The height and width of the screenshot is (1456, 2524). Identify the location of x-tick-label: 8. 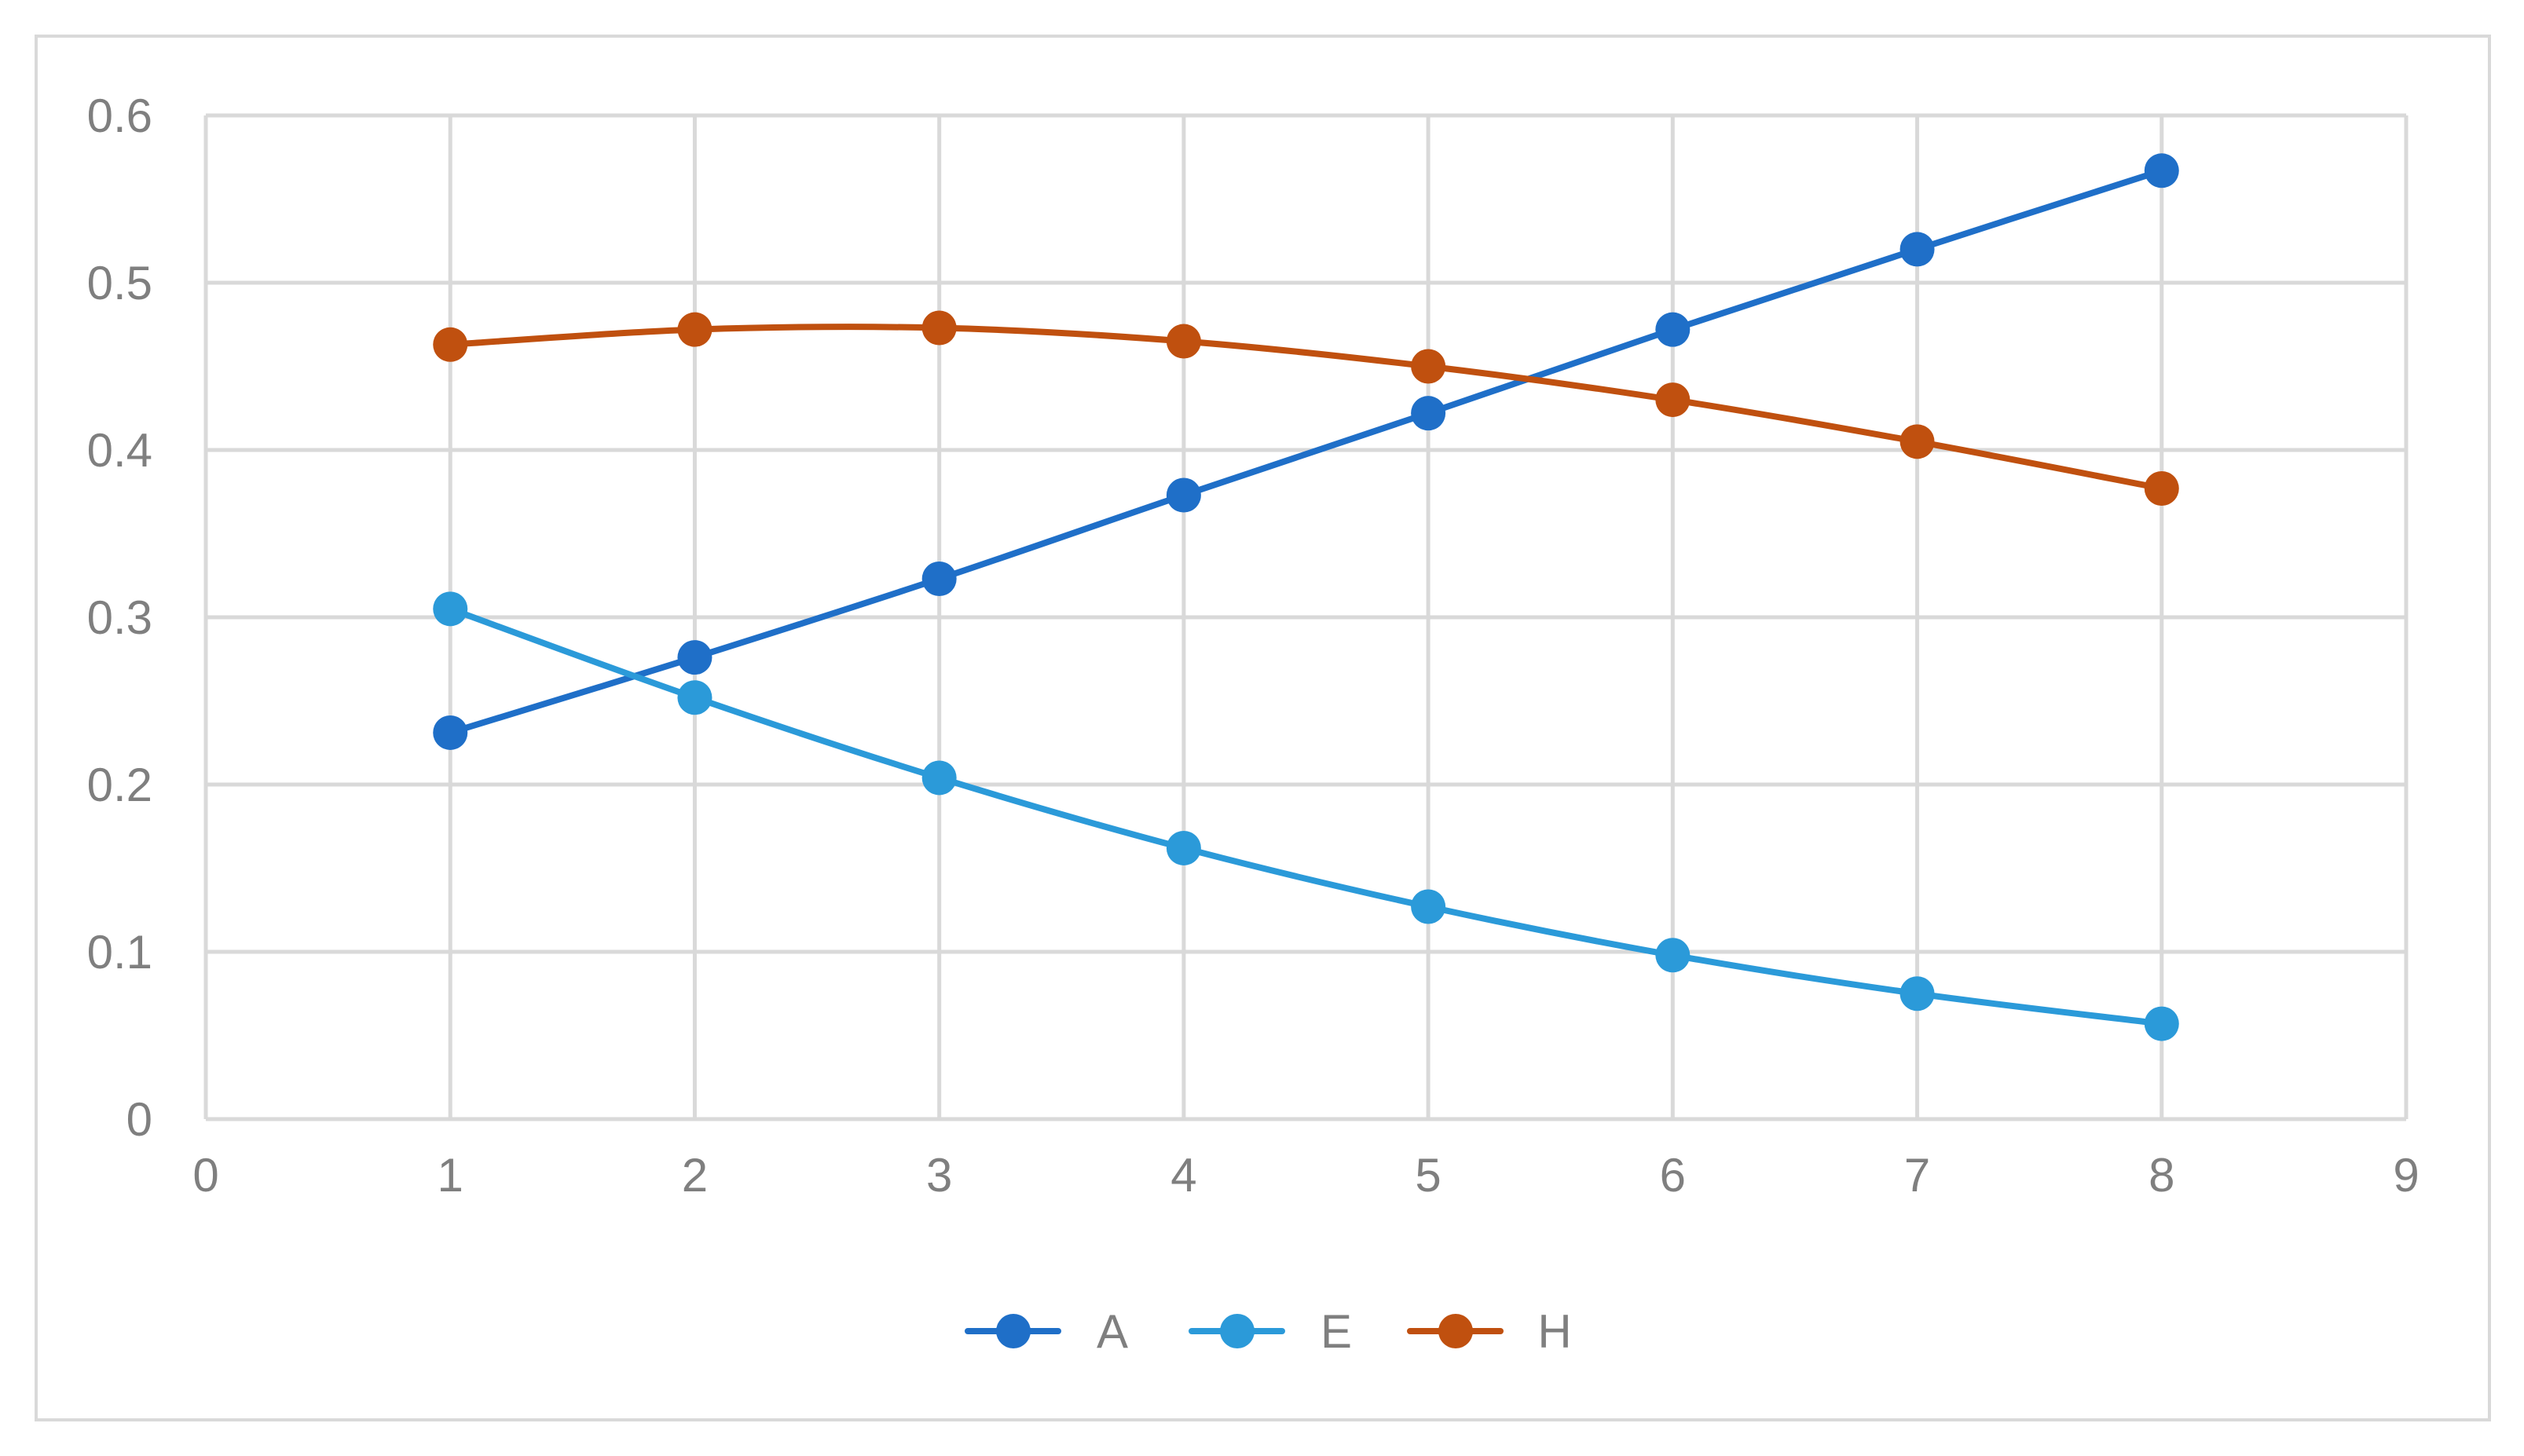
(2161, 1175).